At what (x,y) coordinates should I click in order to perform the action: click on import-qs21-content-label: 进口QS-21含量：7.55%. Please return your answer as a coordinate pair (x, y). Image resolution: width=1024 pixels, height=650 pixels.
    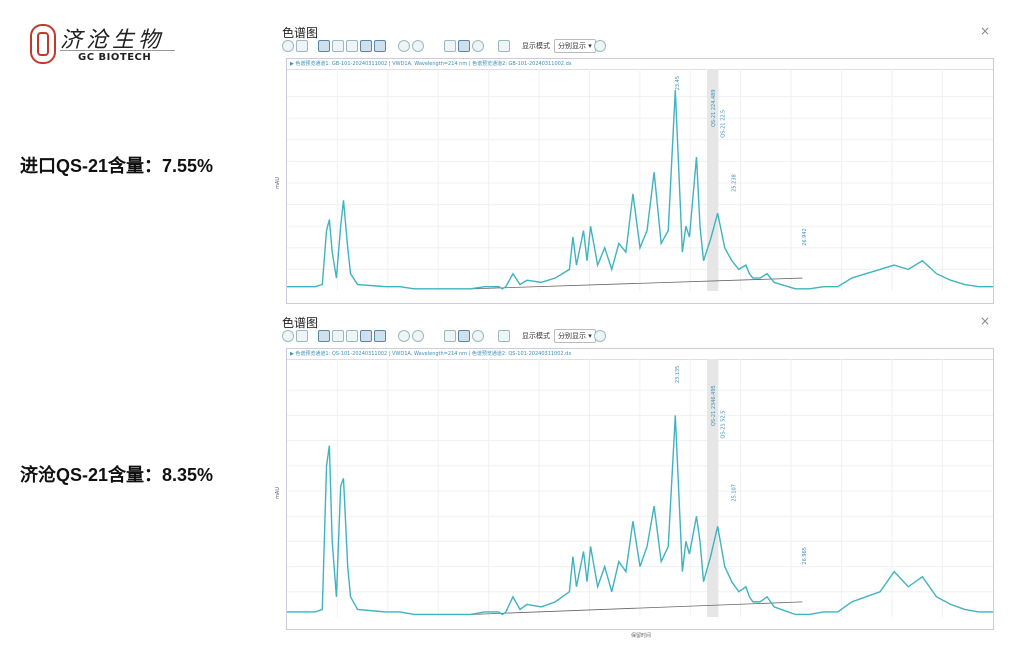
    Looking at the image, I should click on (117, 166).